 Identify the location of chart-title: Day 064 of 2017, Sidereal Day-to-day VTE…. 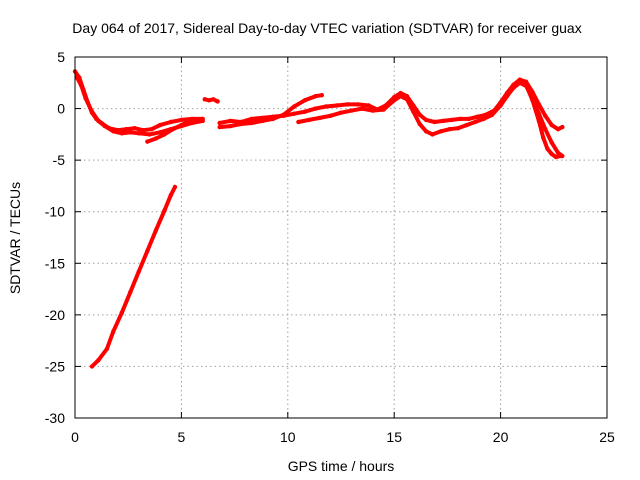
(326, 28).